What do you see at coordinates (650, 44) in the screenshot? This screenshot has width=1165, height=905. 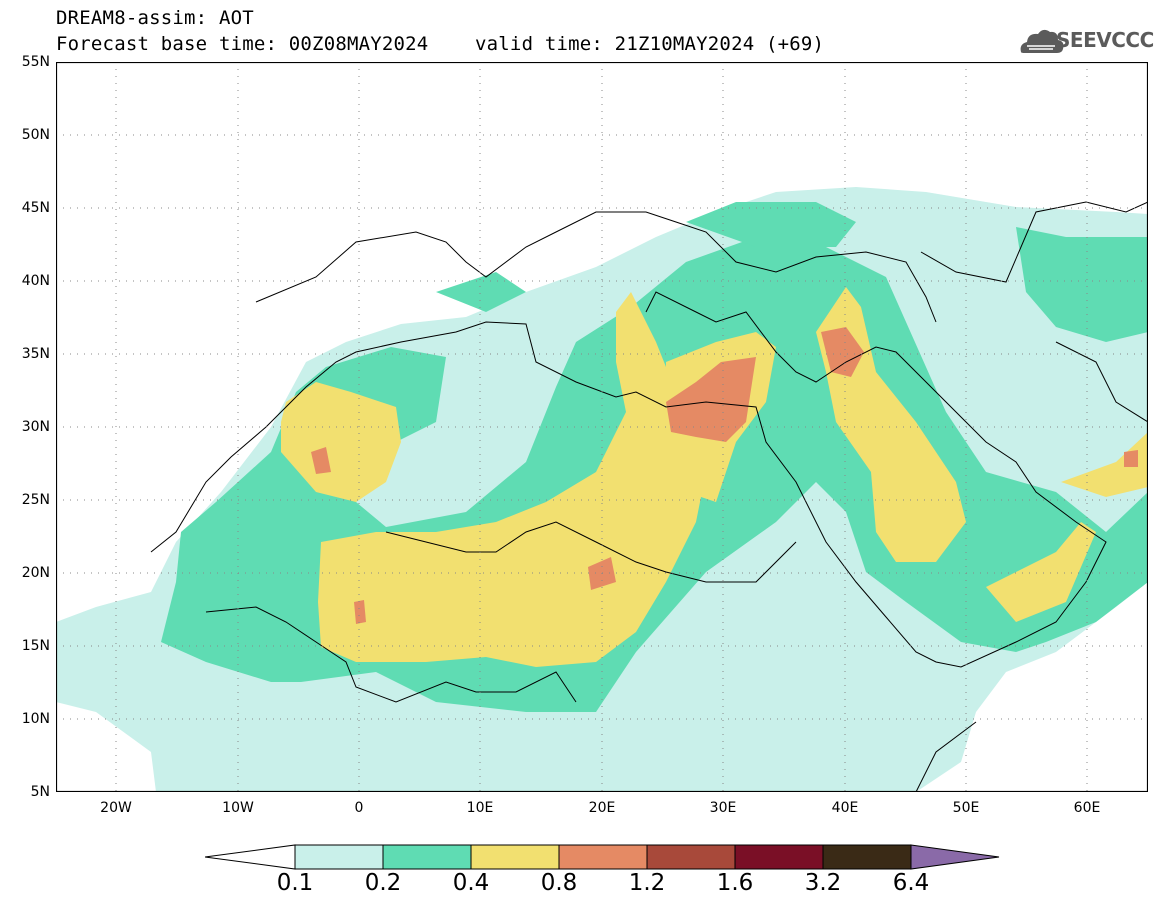 I see `valid-time-label: valid time: 21Z10MAY2024 (+69)` at bounding box center [650, 44].